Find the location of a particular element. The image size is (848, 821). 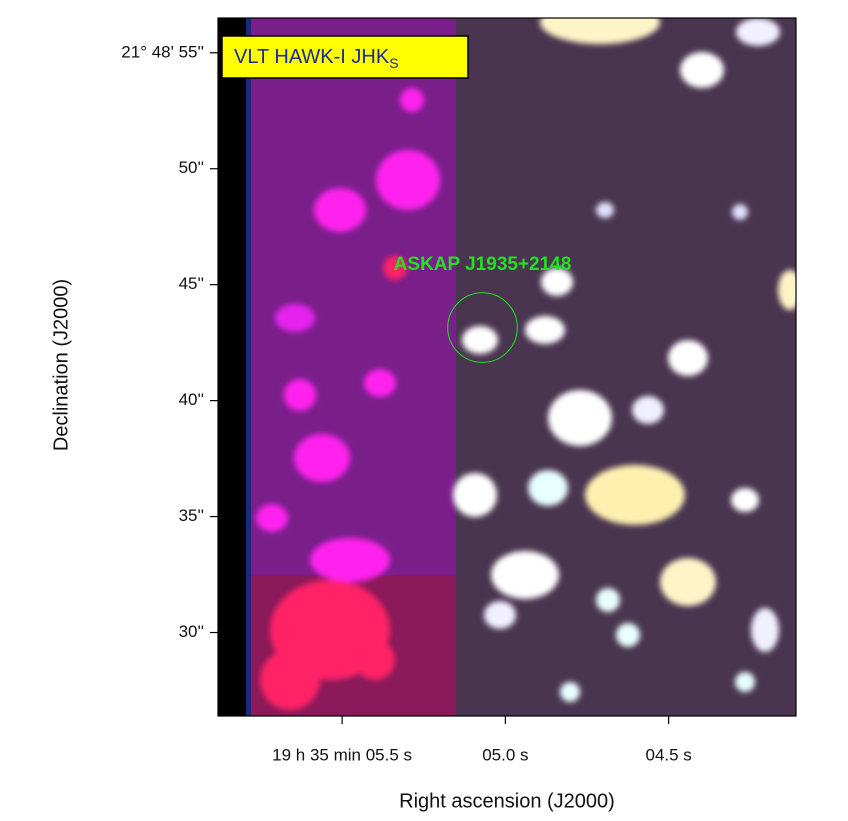

title-box is located at coordinates (345, 57).